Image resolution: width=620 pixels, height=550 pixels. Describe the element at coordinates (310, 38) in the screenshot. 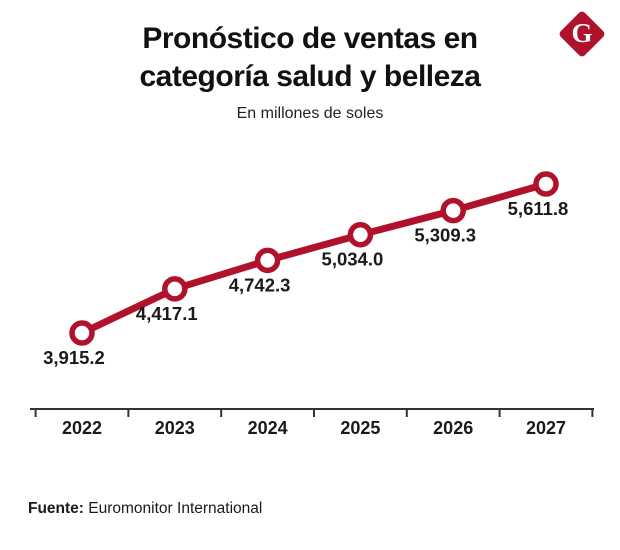

I see `chart-title-line1: Pronóstico de ventas en` at that location.